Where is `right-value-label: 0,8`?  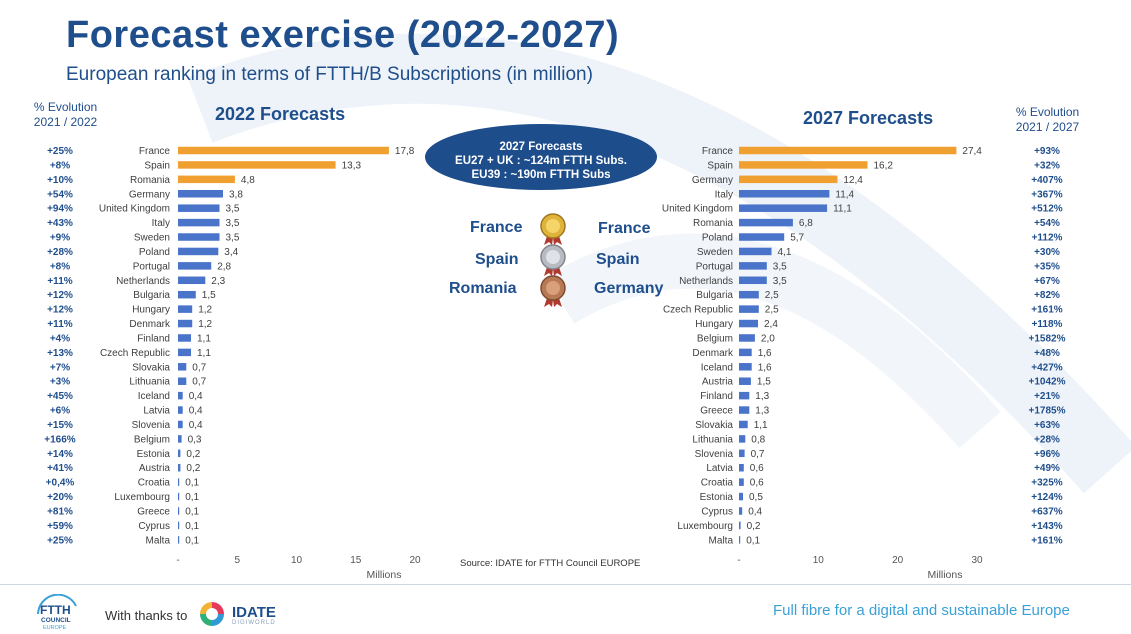 right-value-label: 0,8 is located at coordinates (758, 439).